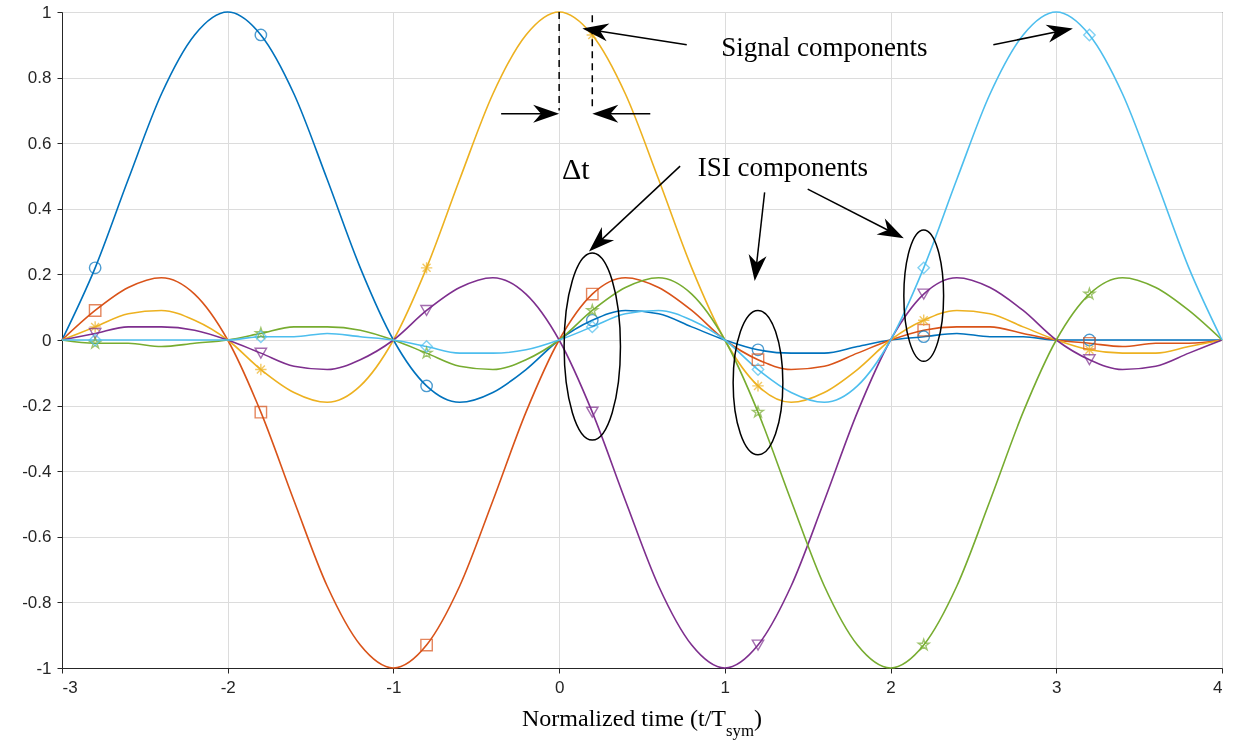 Image resolution: width=1240 pixels, height=753 pixels. What do you see at coordinates (1218, 687) in the screenshot?
I see `x-tick-label: 4` at bounding box center [1218, 687].